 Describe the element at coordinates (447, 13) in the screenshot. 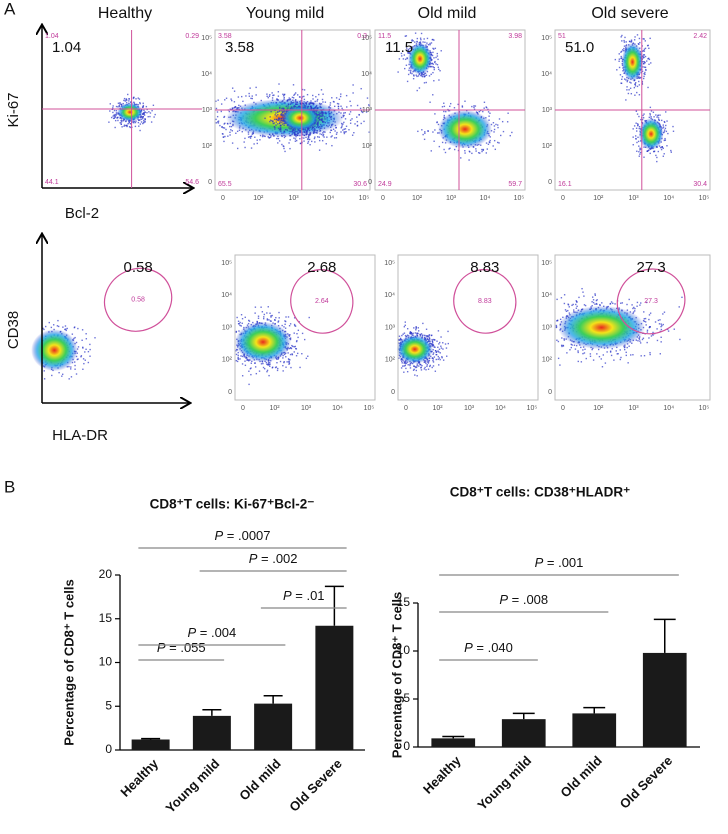

I see `column-title: Old mild` at that location.